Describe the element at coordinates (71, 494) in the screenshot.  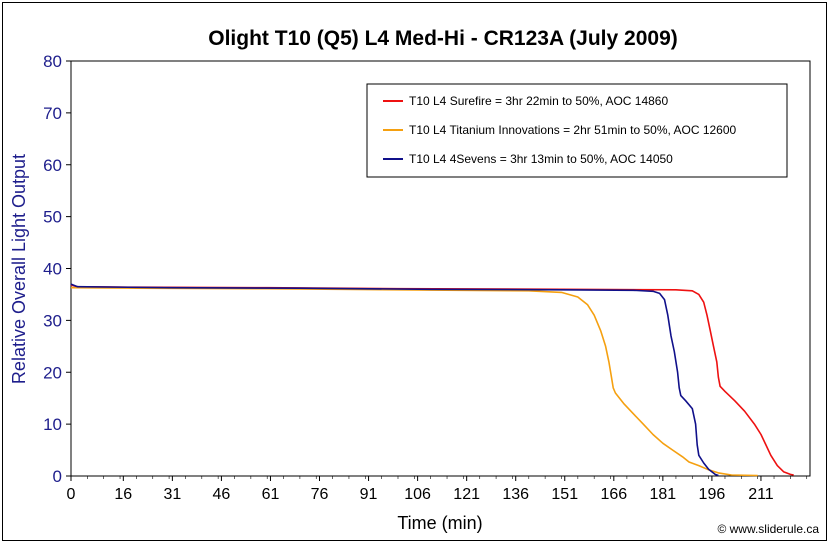
I see `x-tick-label: 0` at that location.